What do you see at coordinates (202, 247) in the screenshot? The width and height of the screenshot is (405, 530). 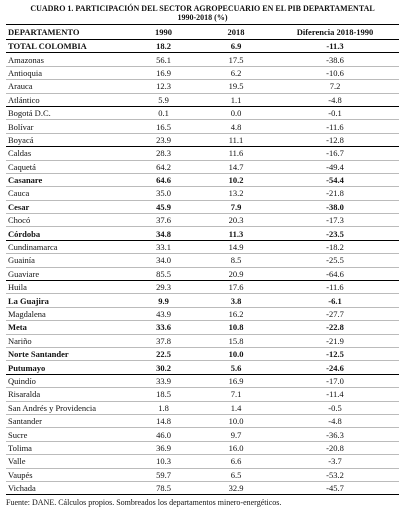 I see `table-row: Cundinamarca 33.1 14.9 -18.2` at bounding box center [202, 247].